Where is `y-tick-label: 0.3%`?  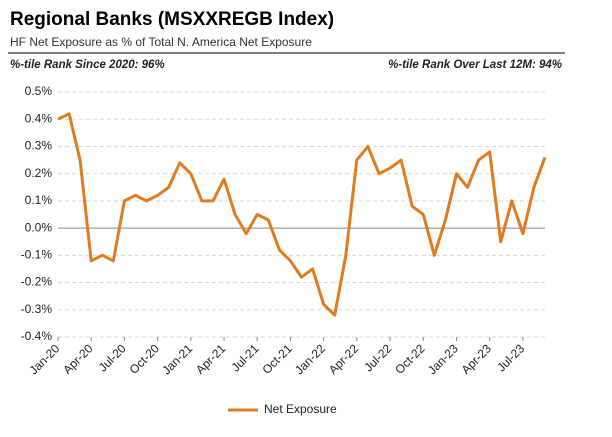 y-tick-label: 0.3% is located at coordinates (39, 146).